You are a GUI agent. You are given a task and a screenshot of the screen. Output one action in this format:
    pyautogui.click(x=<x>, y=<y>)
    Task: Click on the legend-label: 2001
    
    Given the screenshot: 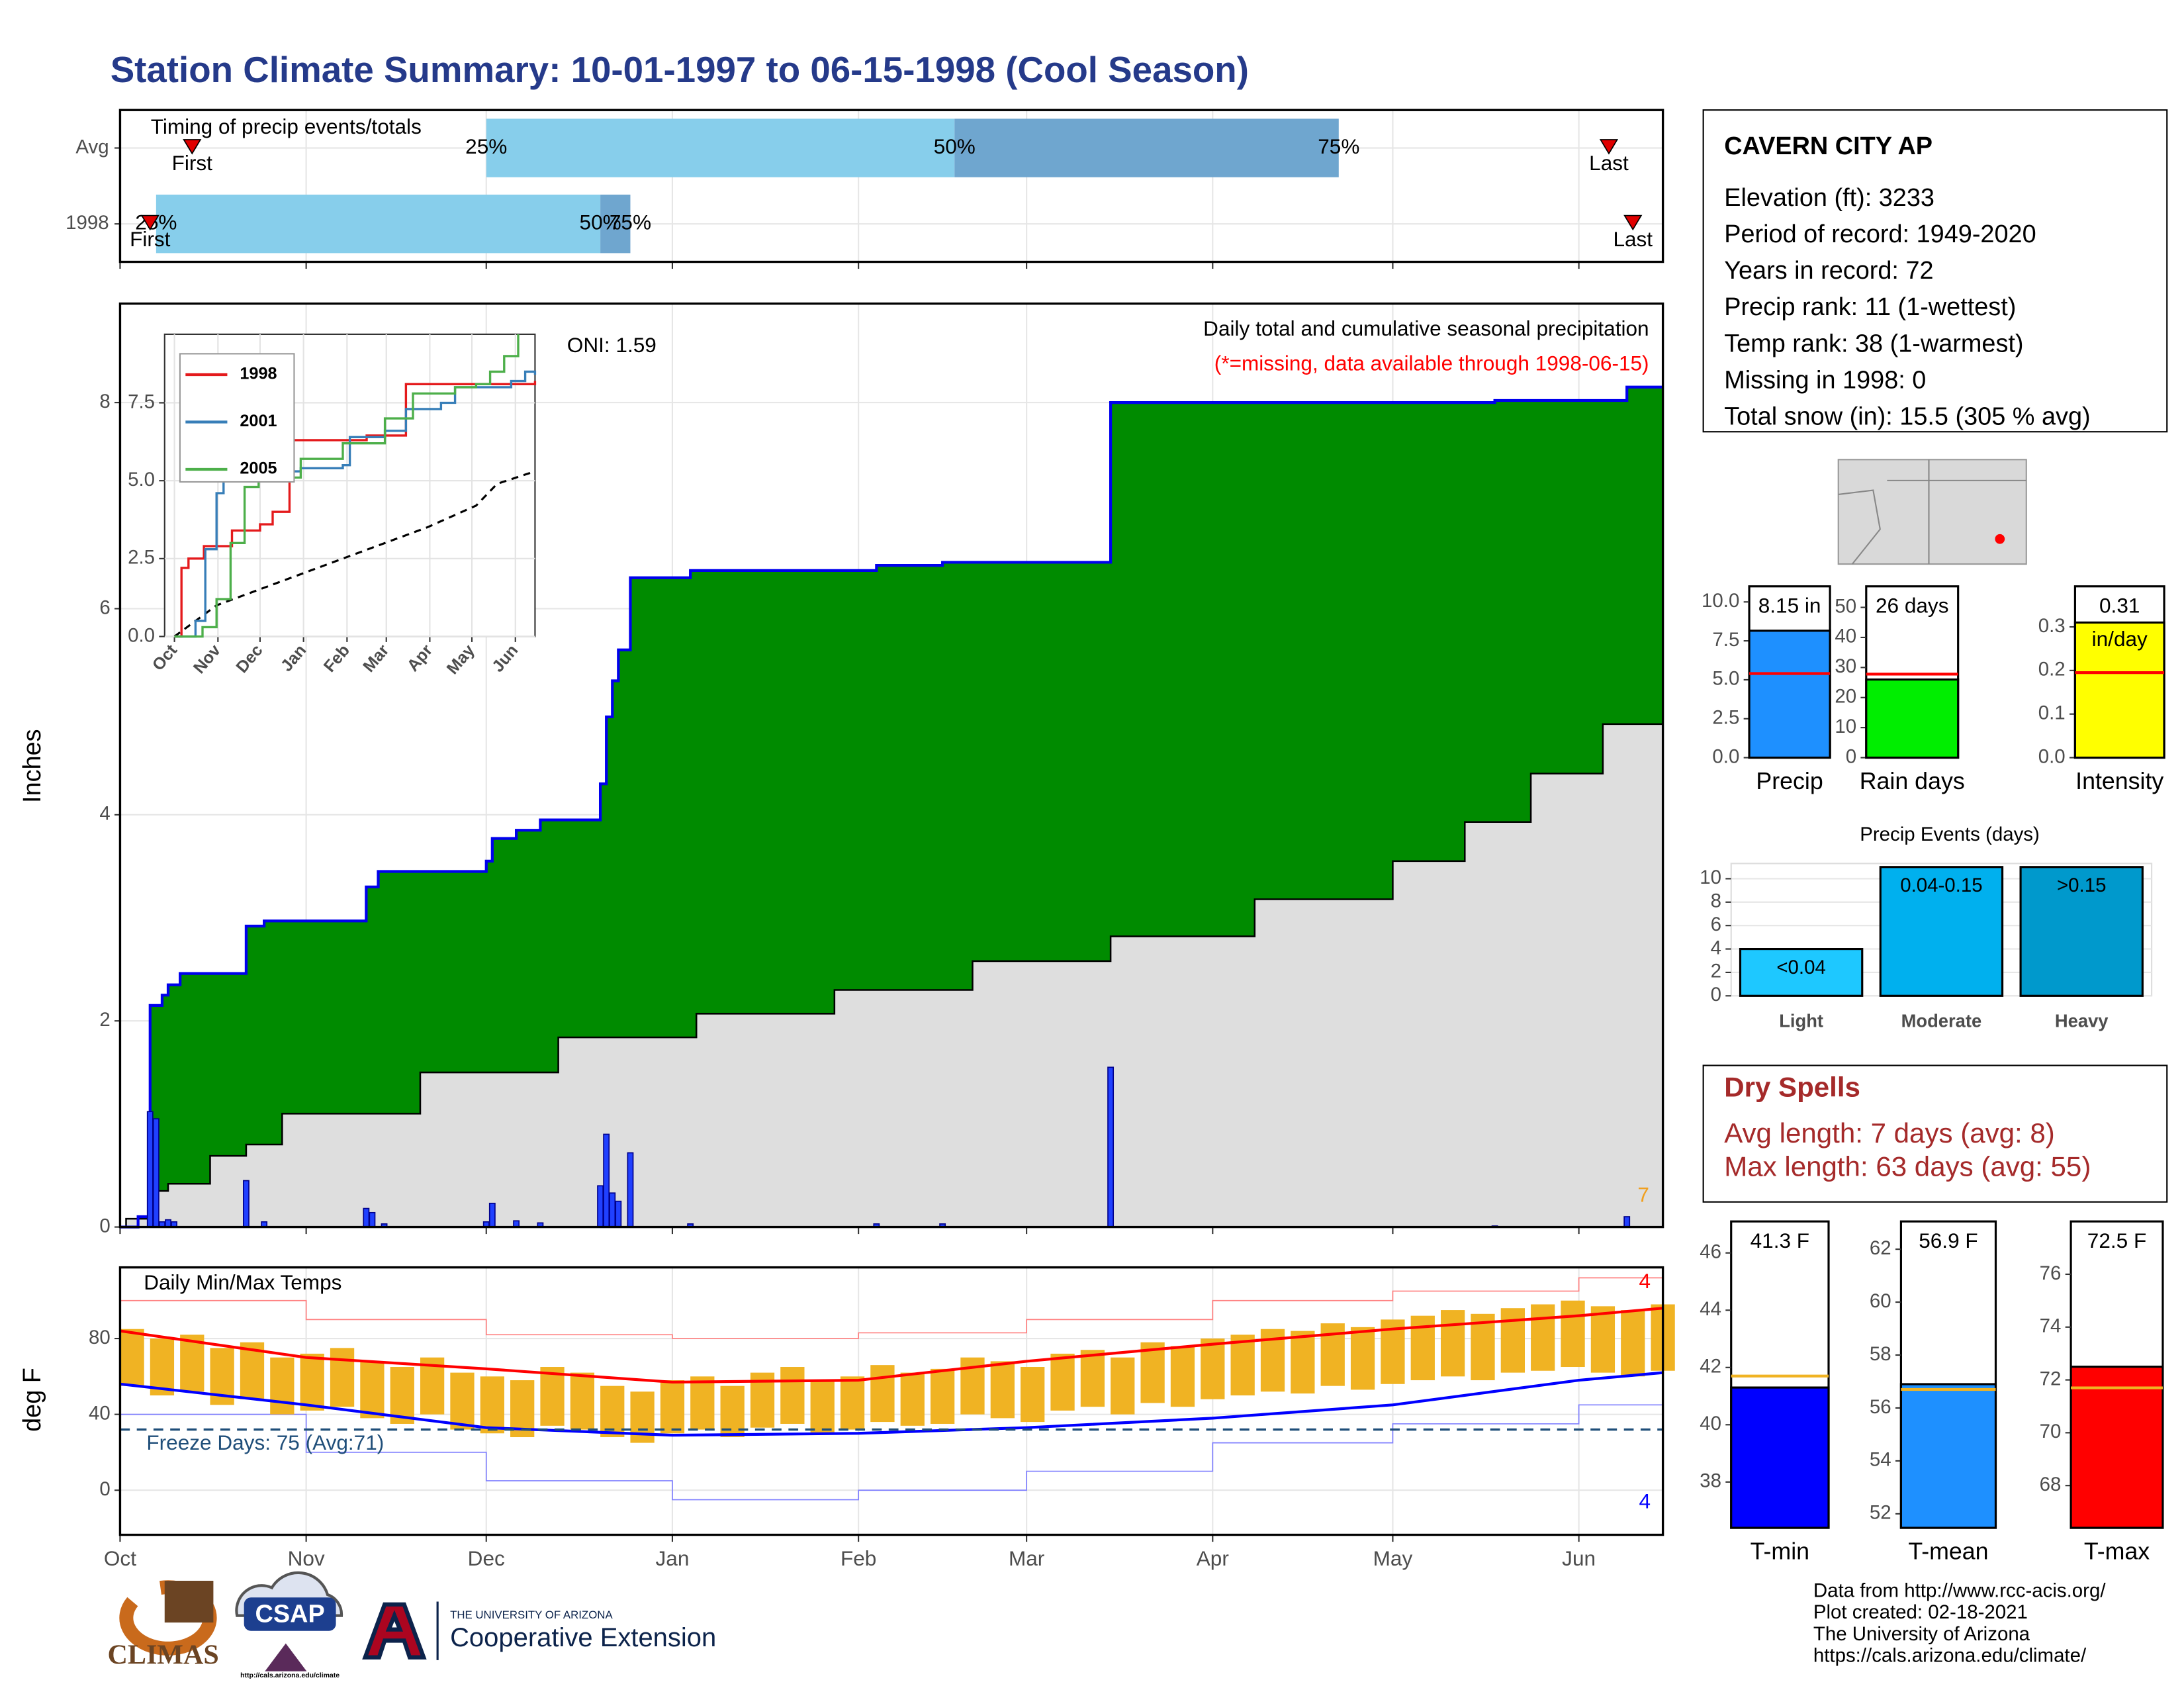 What is the action you would take?
    pyautogui.click(x=258, y=421)
    